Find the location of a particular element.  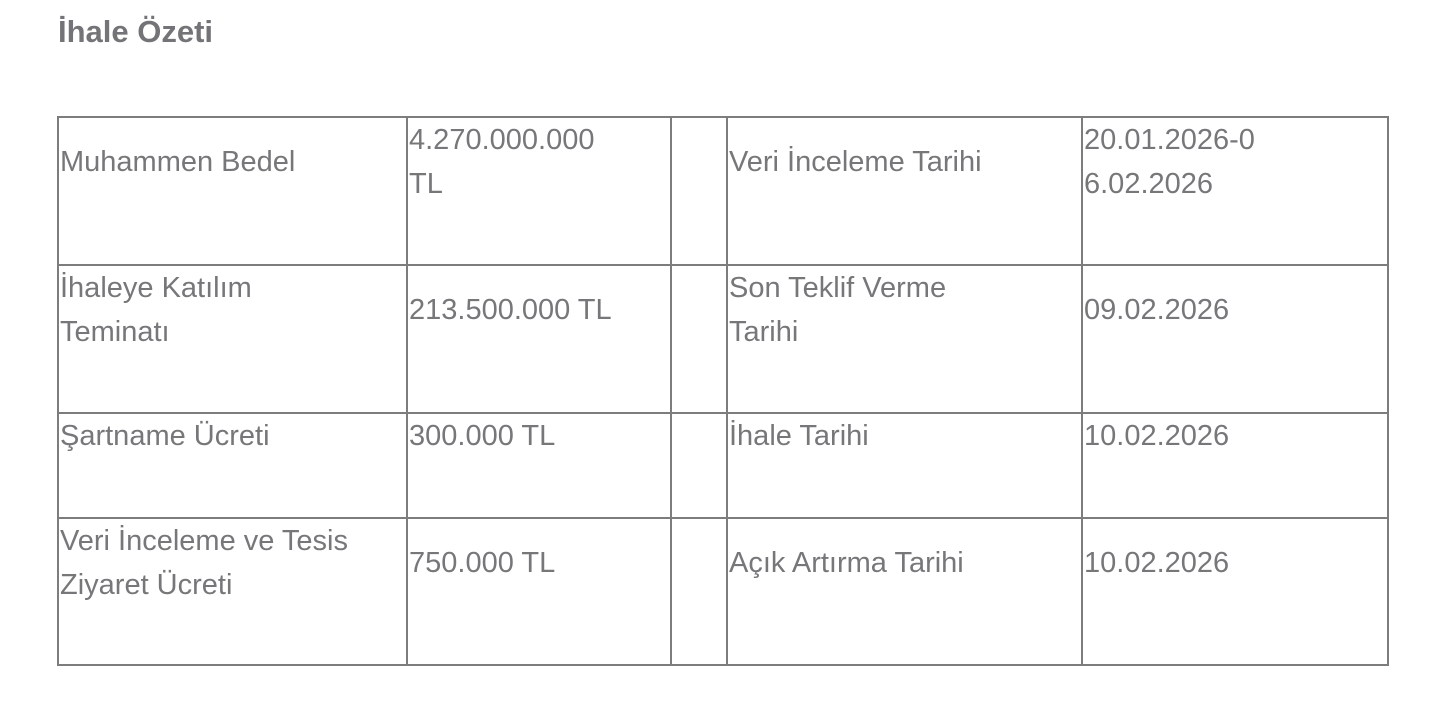

label-cell: İhale Tarihi is located at coordinates (904, 465).